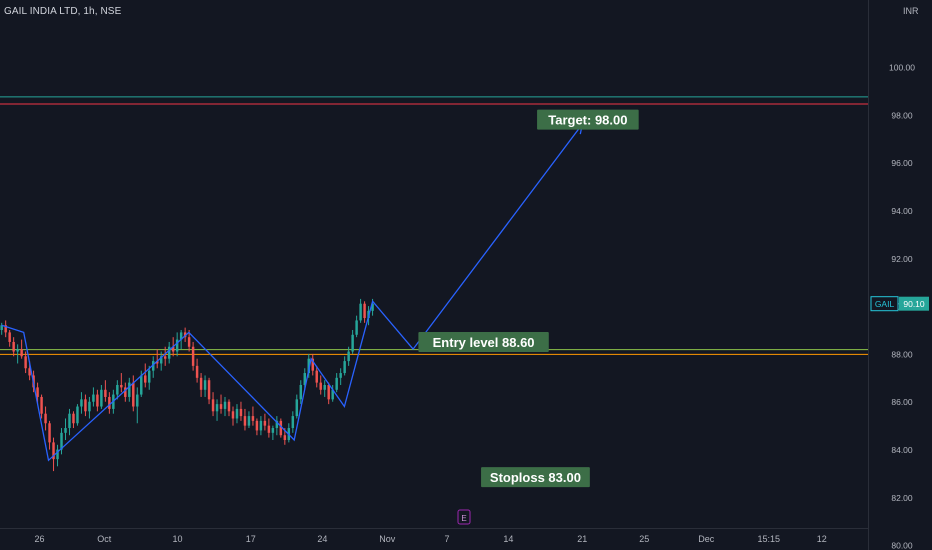 The height and width of the screenshot is (550, 932). Describe the element at coordinates (902, 498) in the screenshot. I see `price-tick-label: 82.00` at that location.